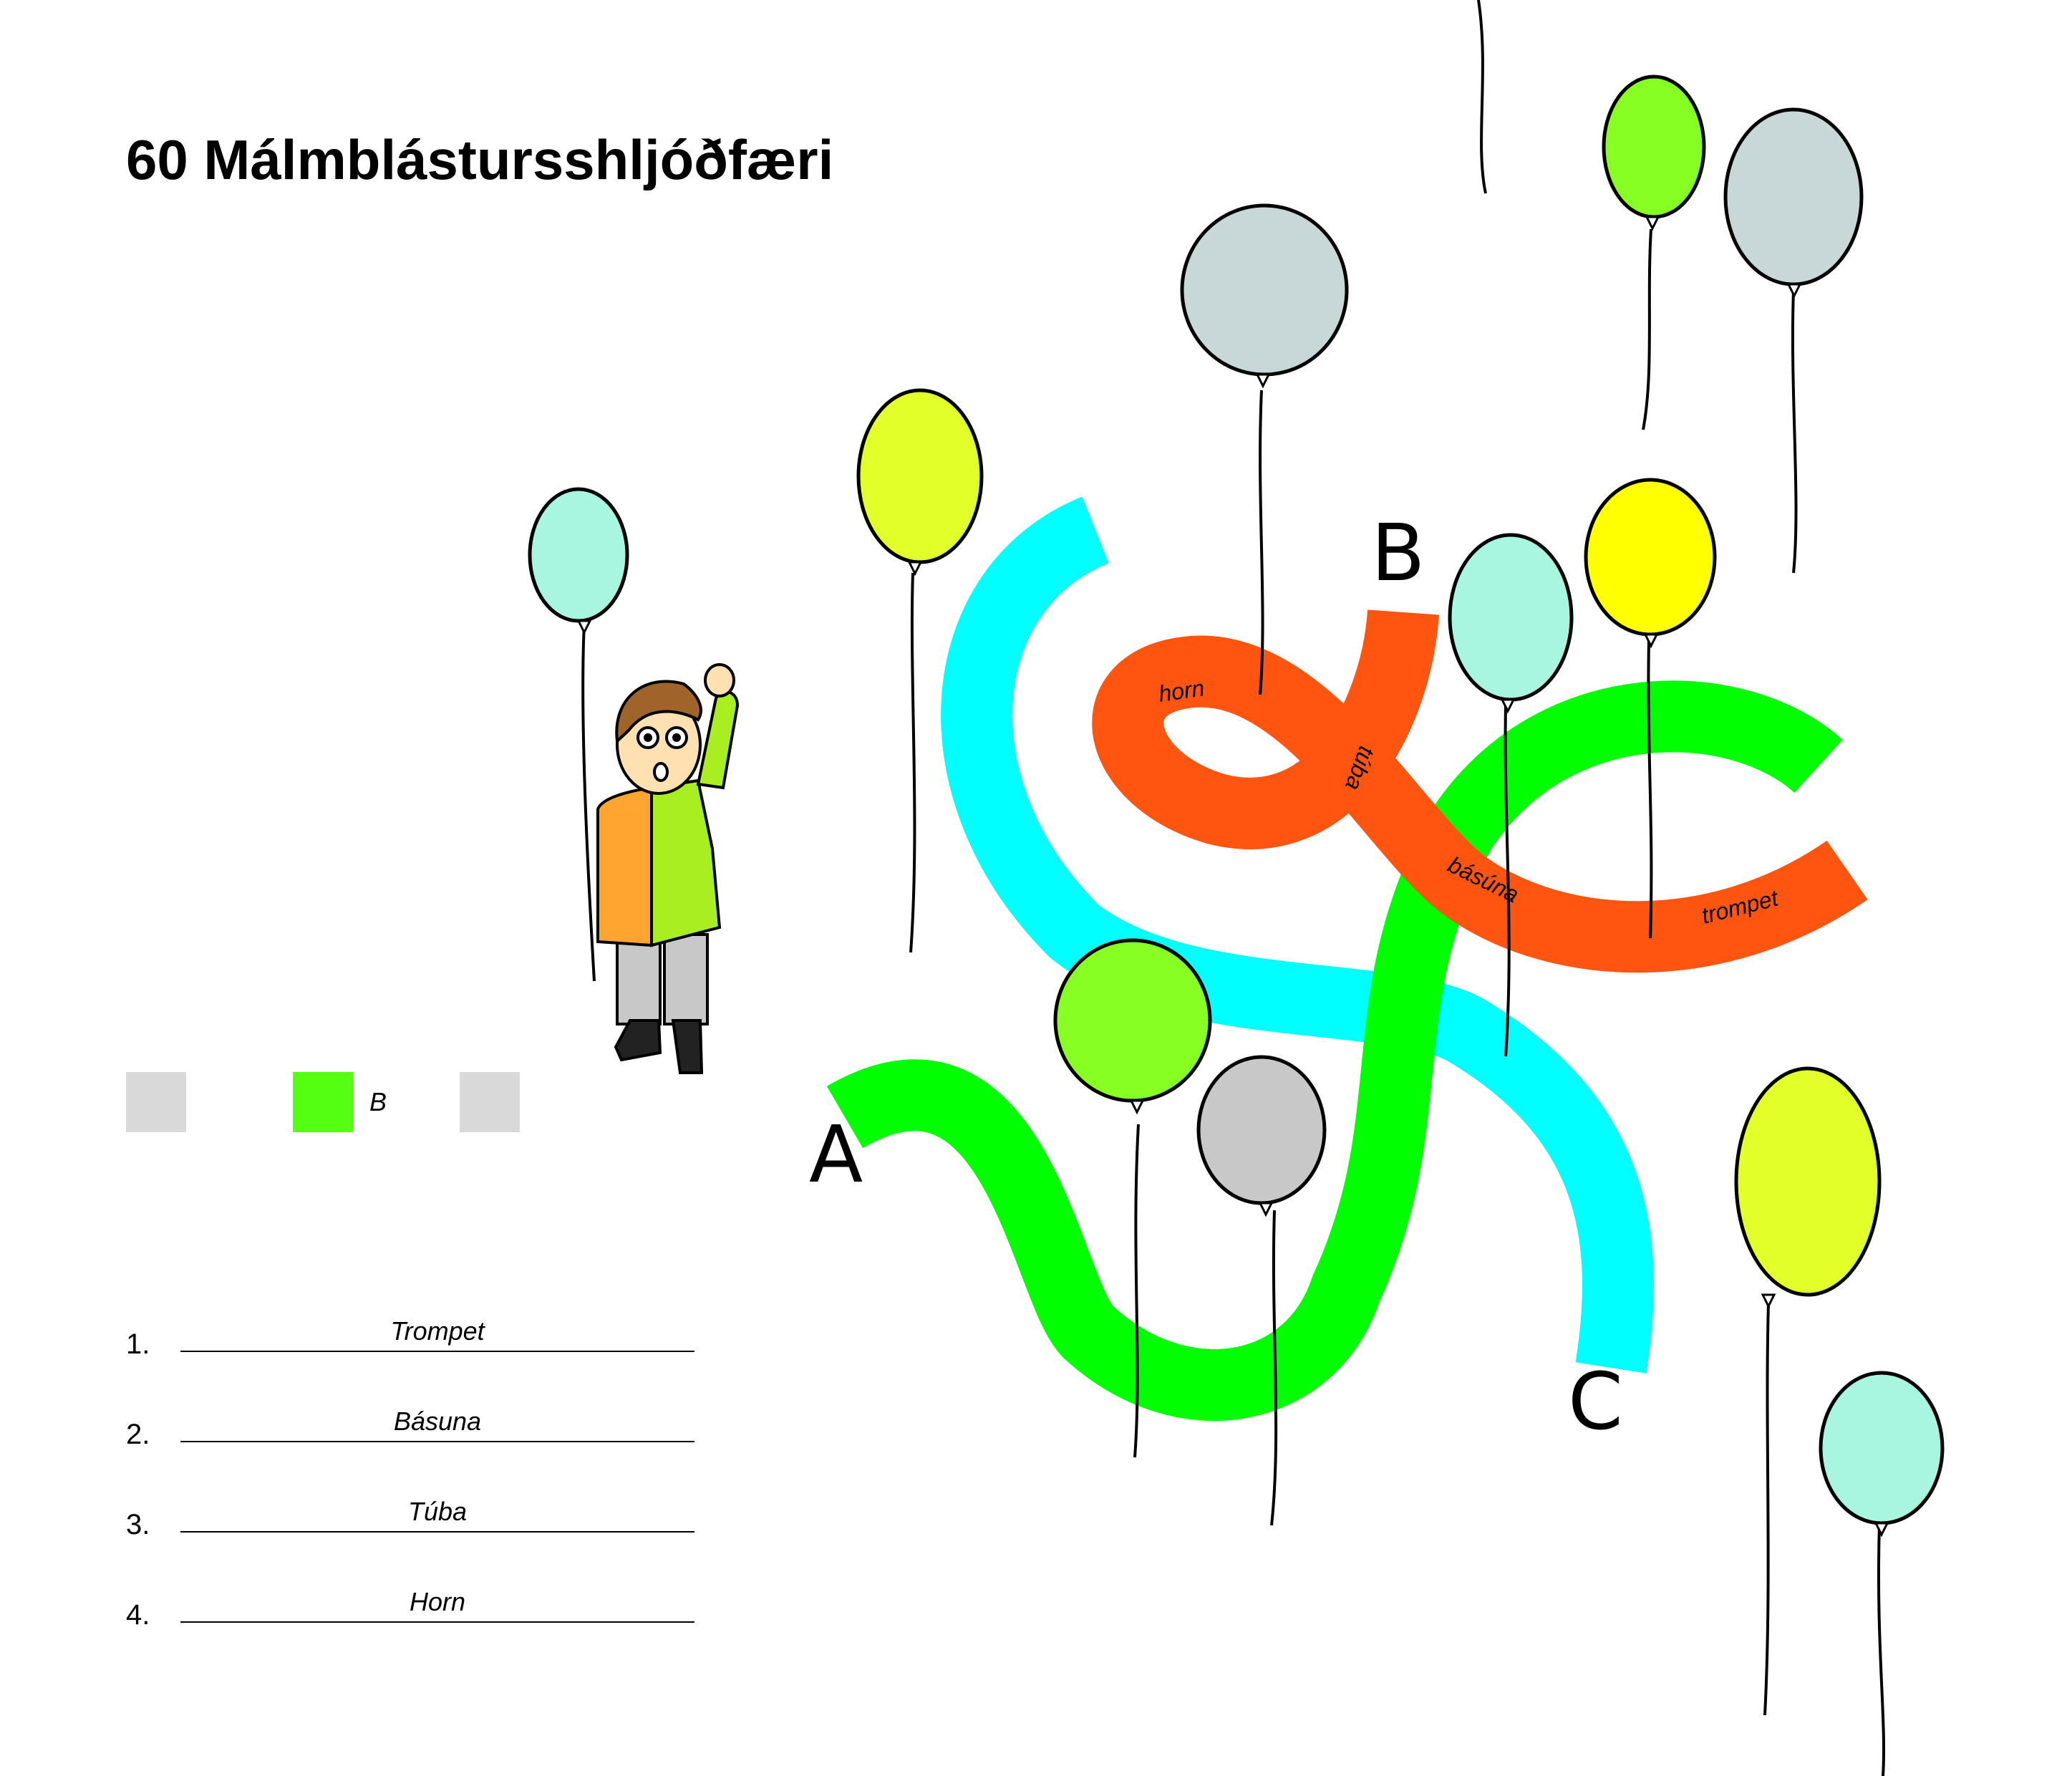  What do you see at coordinates (668, 868) in the screenshot?
I see `child-figure` at bounding box center [668, 868].